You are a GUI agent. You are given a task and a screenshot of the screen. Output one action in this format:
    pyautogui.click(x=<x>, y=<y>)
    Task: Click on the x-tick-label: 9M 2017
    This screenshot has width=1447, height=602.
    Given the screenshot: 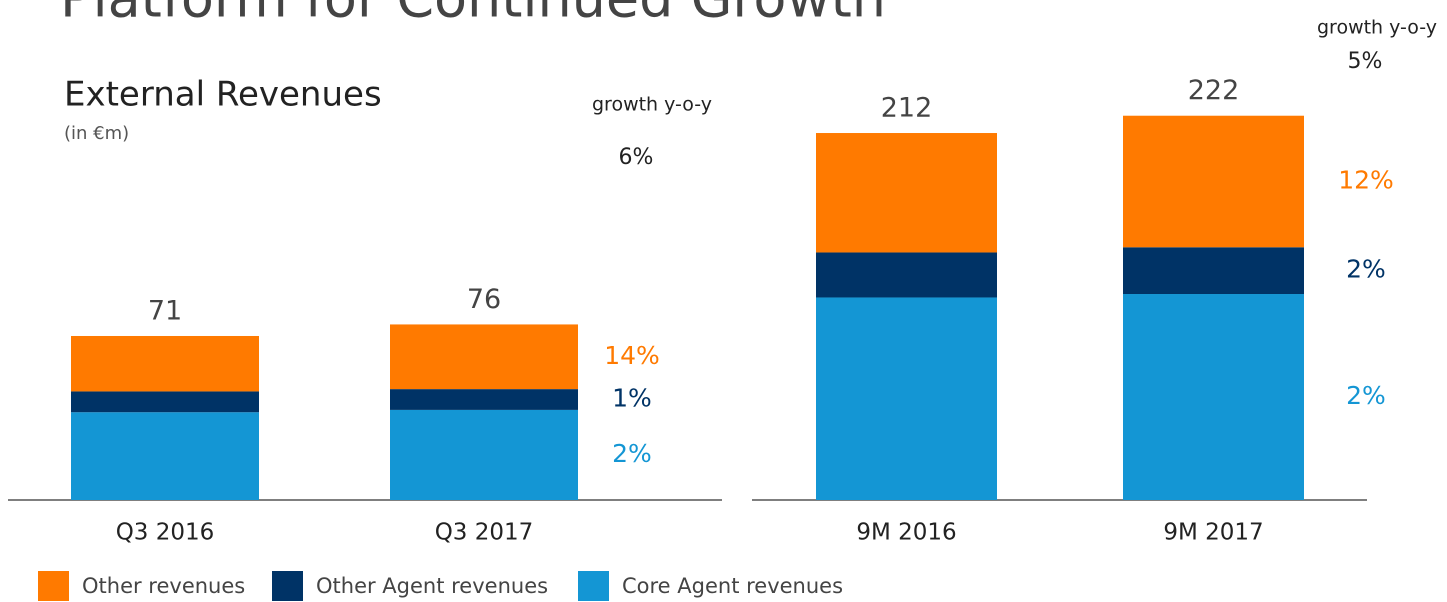 What is the action you would take?
    pyautogui.click(x=1213, y=533)
    